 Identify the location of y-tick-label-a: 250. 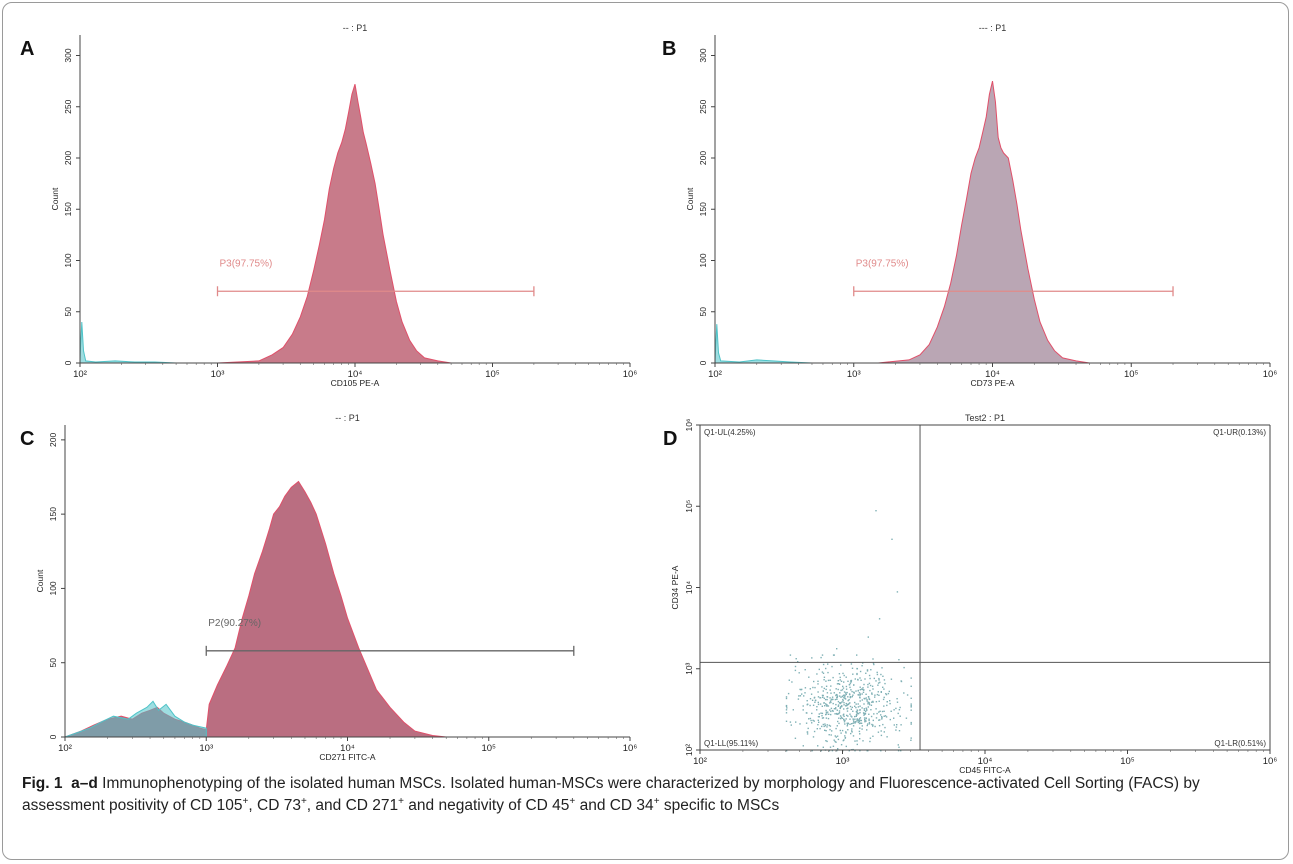
(68, 106).